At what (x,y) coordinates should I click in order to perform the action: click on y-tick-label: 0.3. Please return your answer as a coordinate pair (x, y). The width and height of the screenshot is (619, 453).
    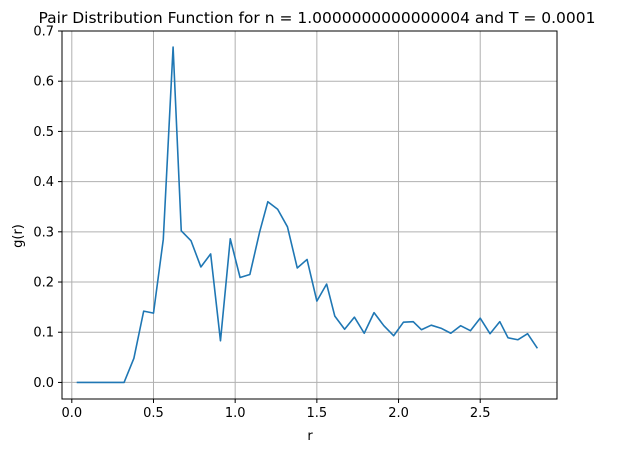
    Looking at the image, I should click on (43, 232).